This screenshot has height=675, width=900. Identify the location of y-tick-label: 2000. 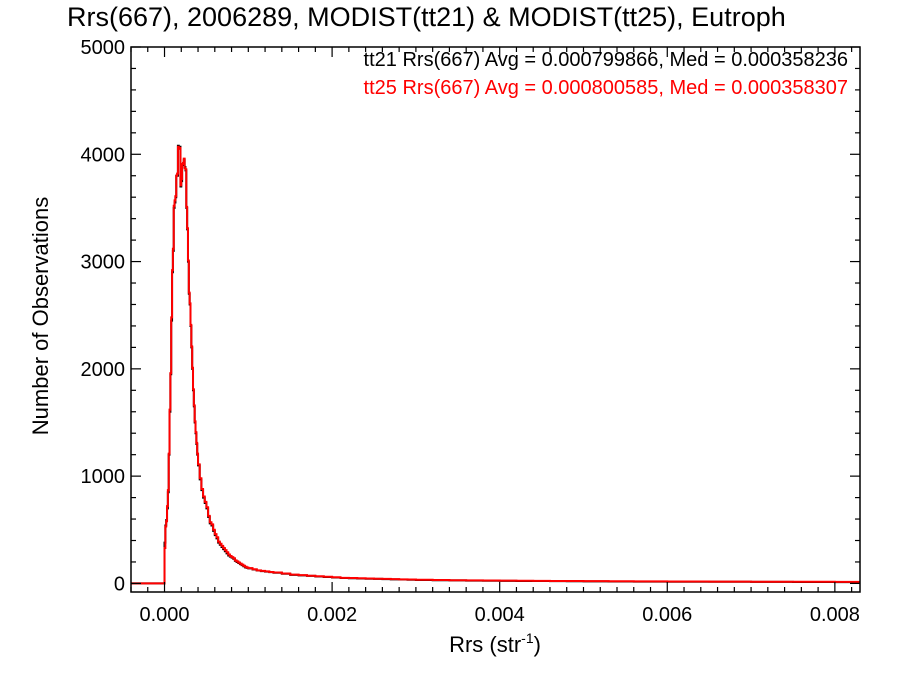
(103, 370).